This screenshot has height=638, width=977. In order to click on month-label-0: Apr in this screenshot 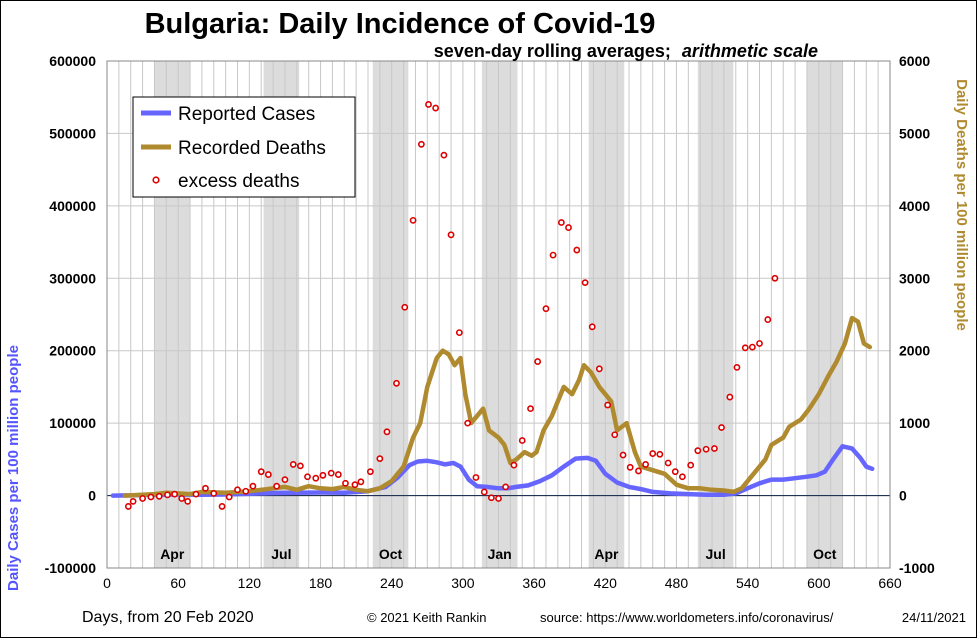, I will do `click(172, 554)`.